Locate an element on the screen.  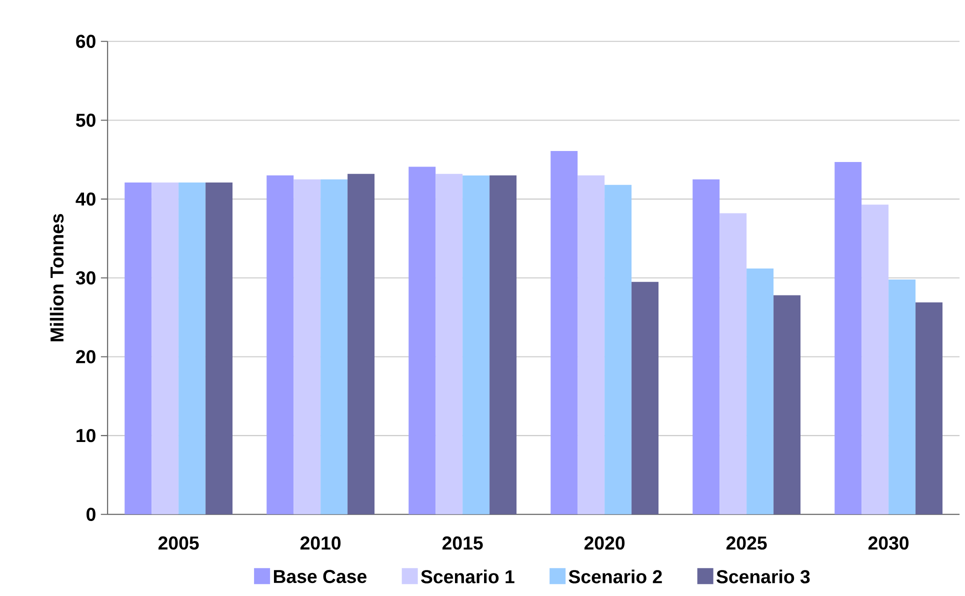
x-tick-label: 2030 is located at coordinates (888, 543).